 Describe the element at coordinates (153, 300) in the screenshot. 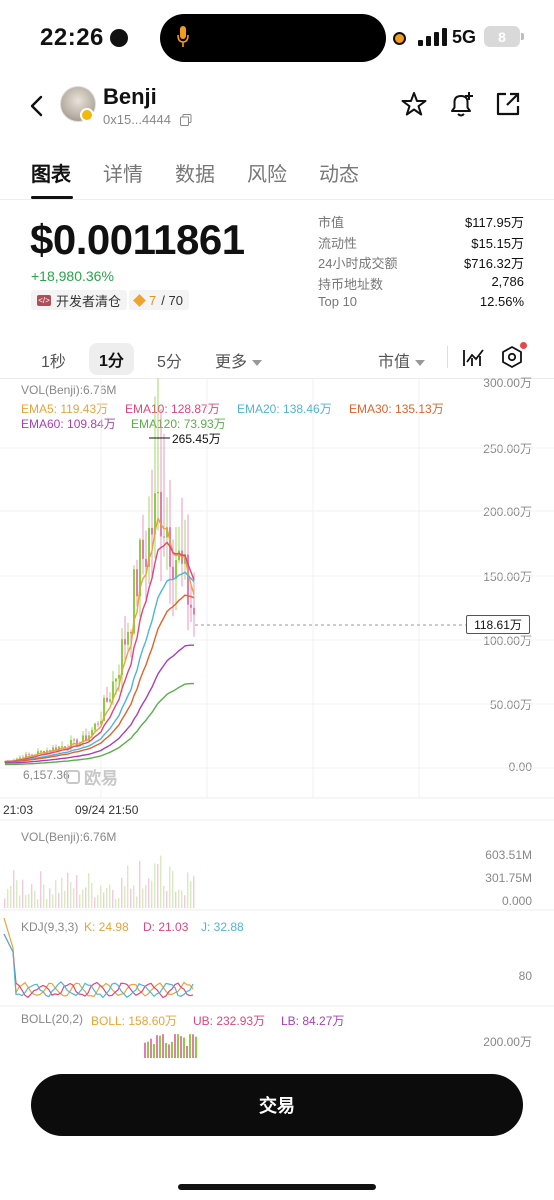

I see `holders-current: 7` at that location.